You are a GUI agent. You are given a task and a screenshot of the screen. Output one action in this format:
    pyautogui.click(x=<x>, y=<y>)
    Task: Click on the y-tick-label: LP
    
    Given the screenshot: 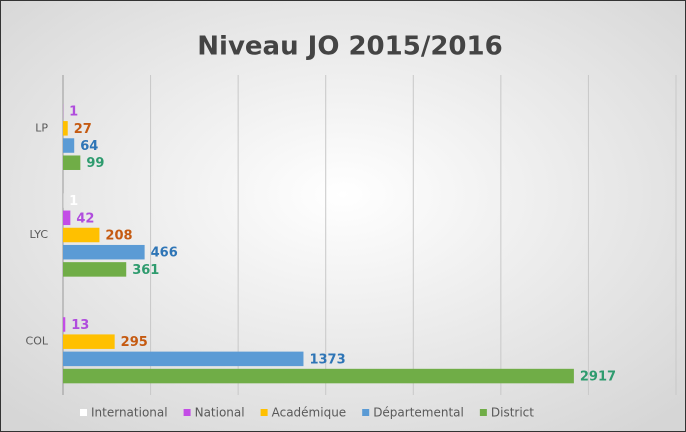 What is the action you would take?
    pyautogui.click(x=41, y=127)
    